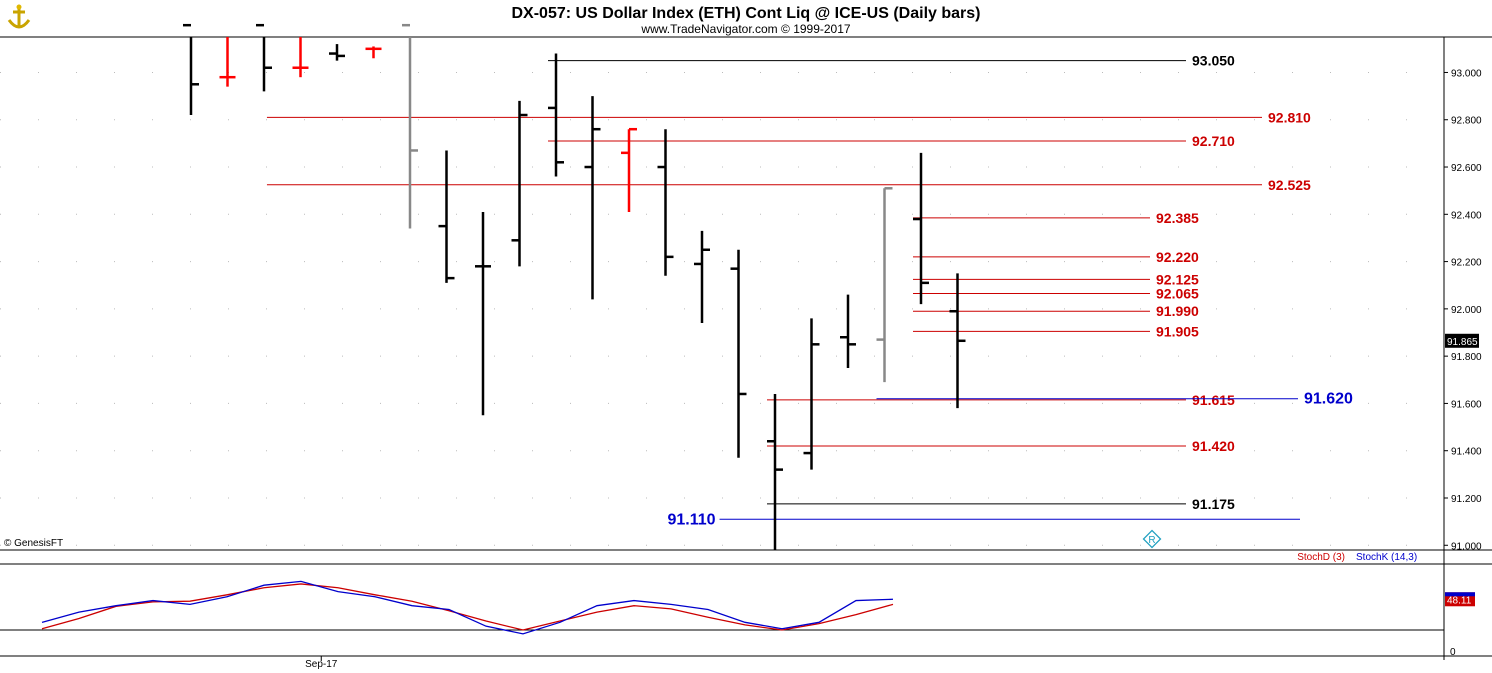  Describe the element at coordinates (1213, 141) in the screenshot. I see `level-label: 92.710` at that location.